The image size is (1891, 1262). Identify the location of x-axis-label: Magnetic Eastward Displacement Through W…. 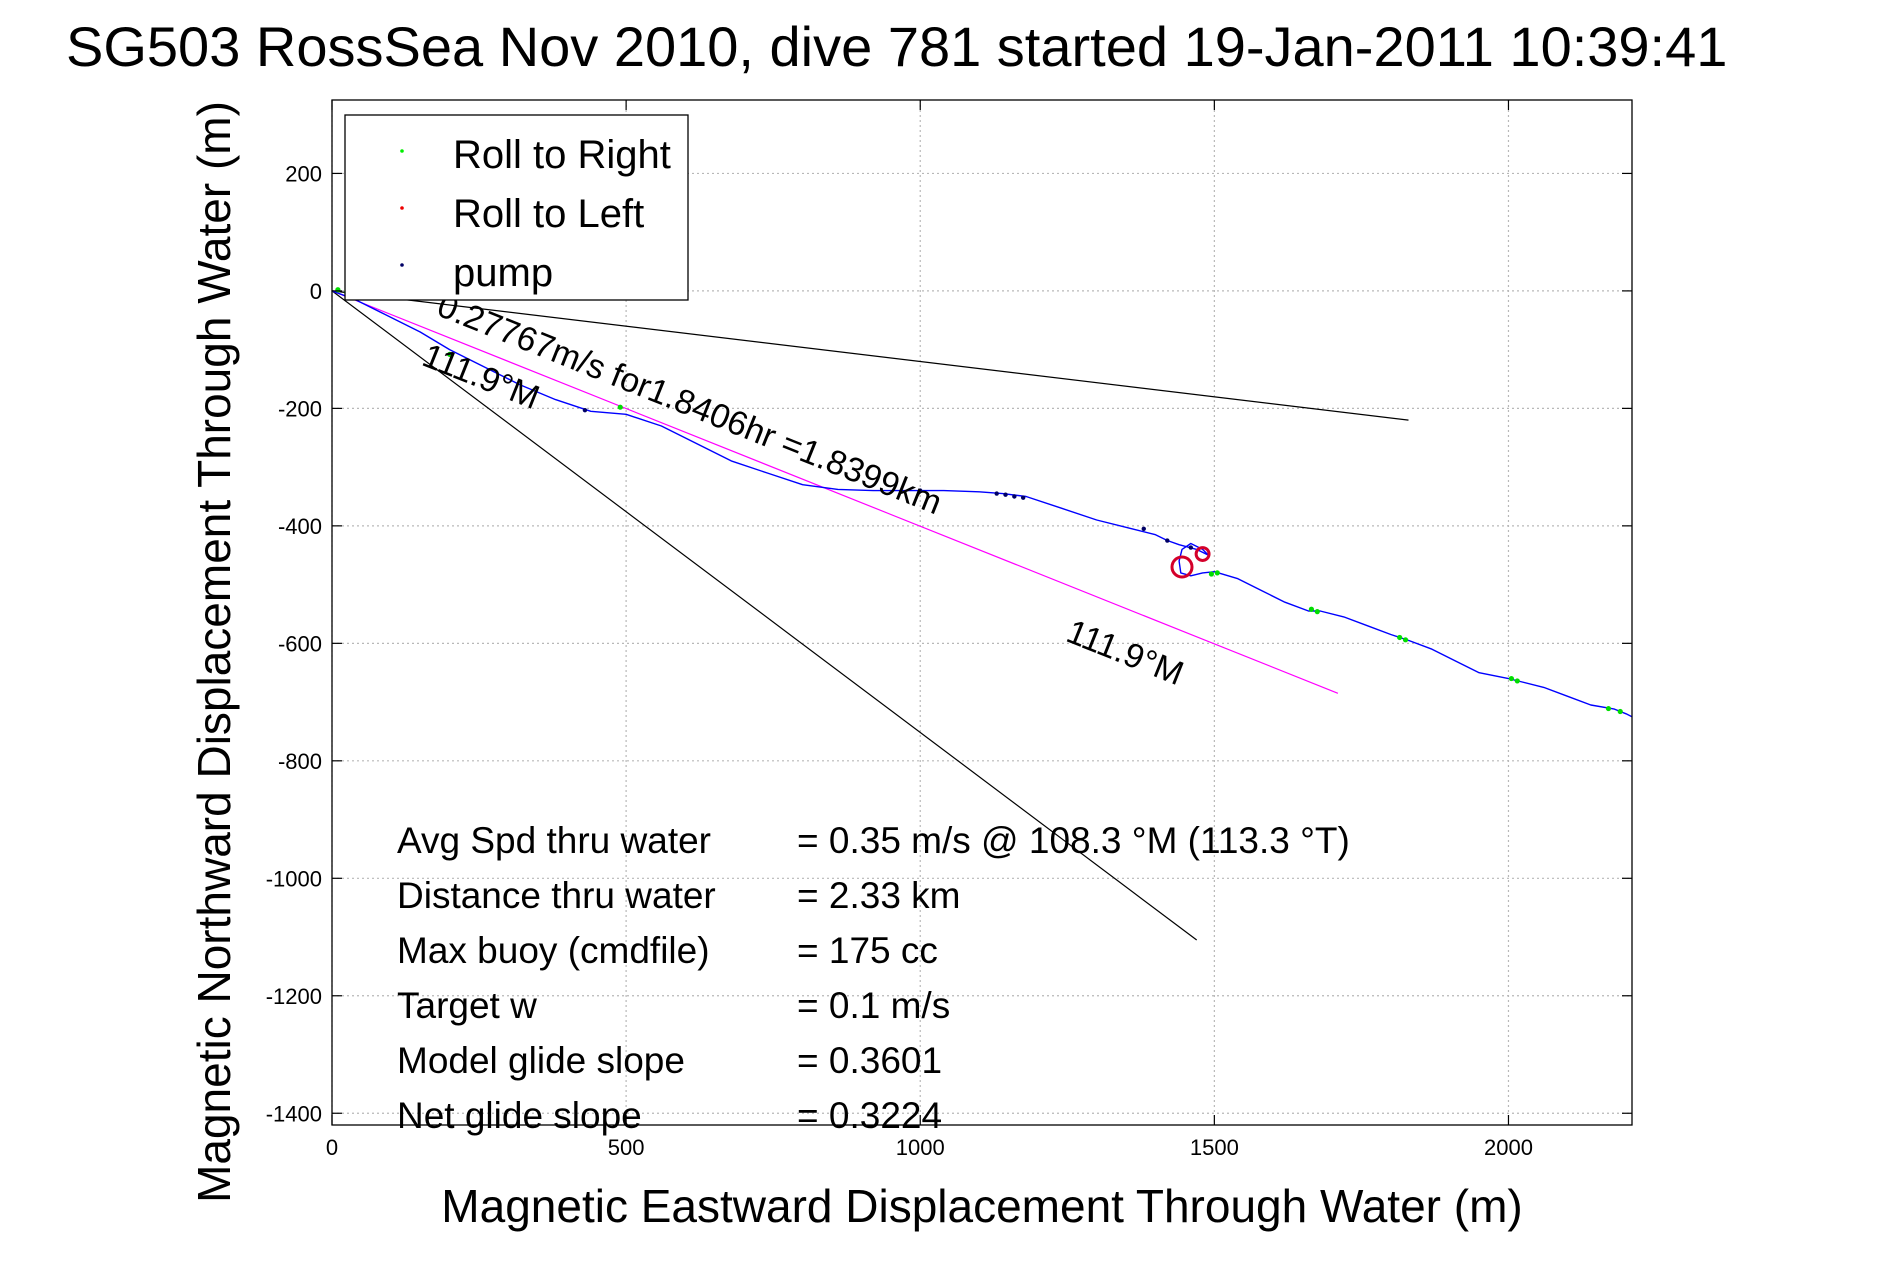
(981, 1206).